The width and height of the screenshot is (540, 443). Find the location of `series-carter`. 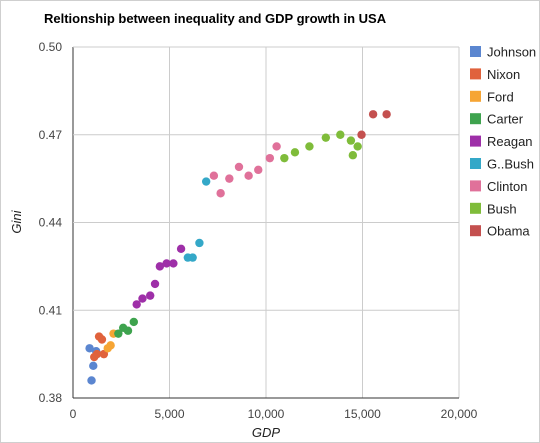

series-carter is located at coordinates (126, 327).